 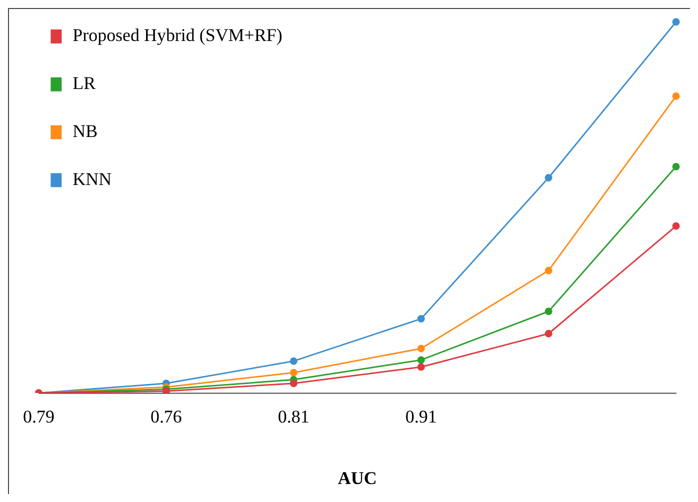 What do you see at coordinates (85, 130) in the screenshot?
I see `legend-label: NB` at bounding box center [85, 130].